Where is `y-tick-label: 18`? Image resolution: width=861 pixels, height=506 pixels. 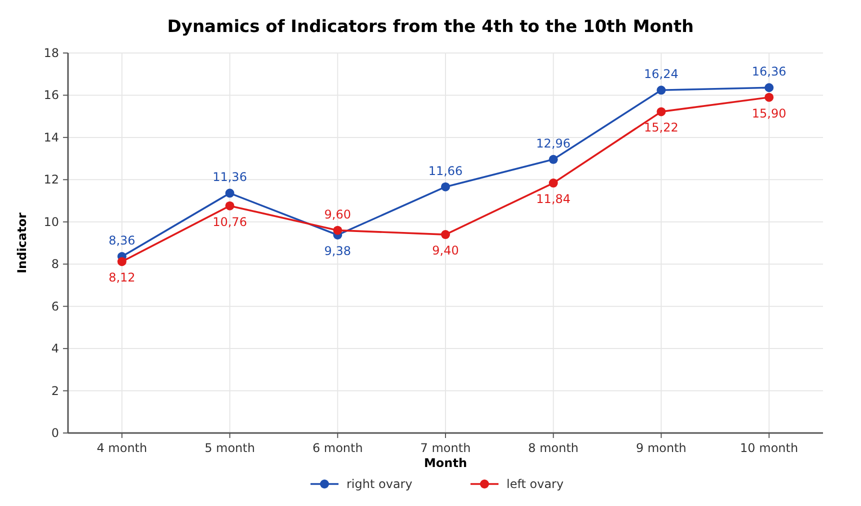
y-tick-label: 18 is located at coordinates (51, 53).